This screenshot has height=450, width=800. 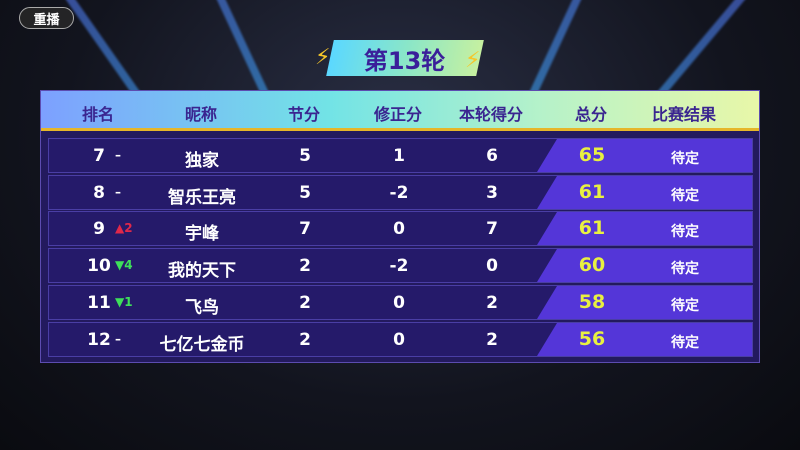 What do you see at coordinates (99, 266) in the screenshot?
I see `rank: 10` at bounding box center [99, 266].